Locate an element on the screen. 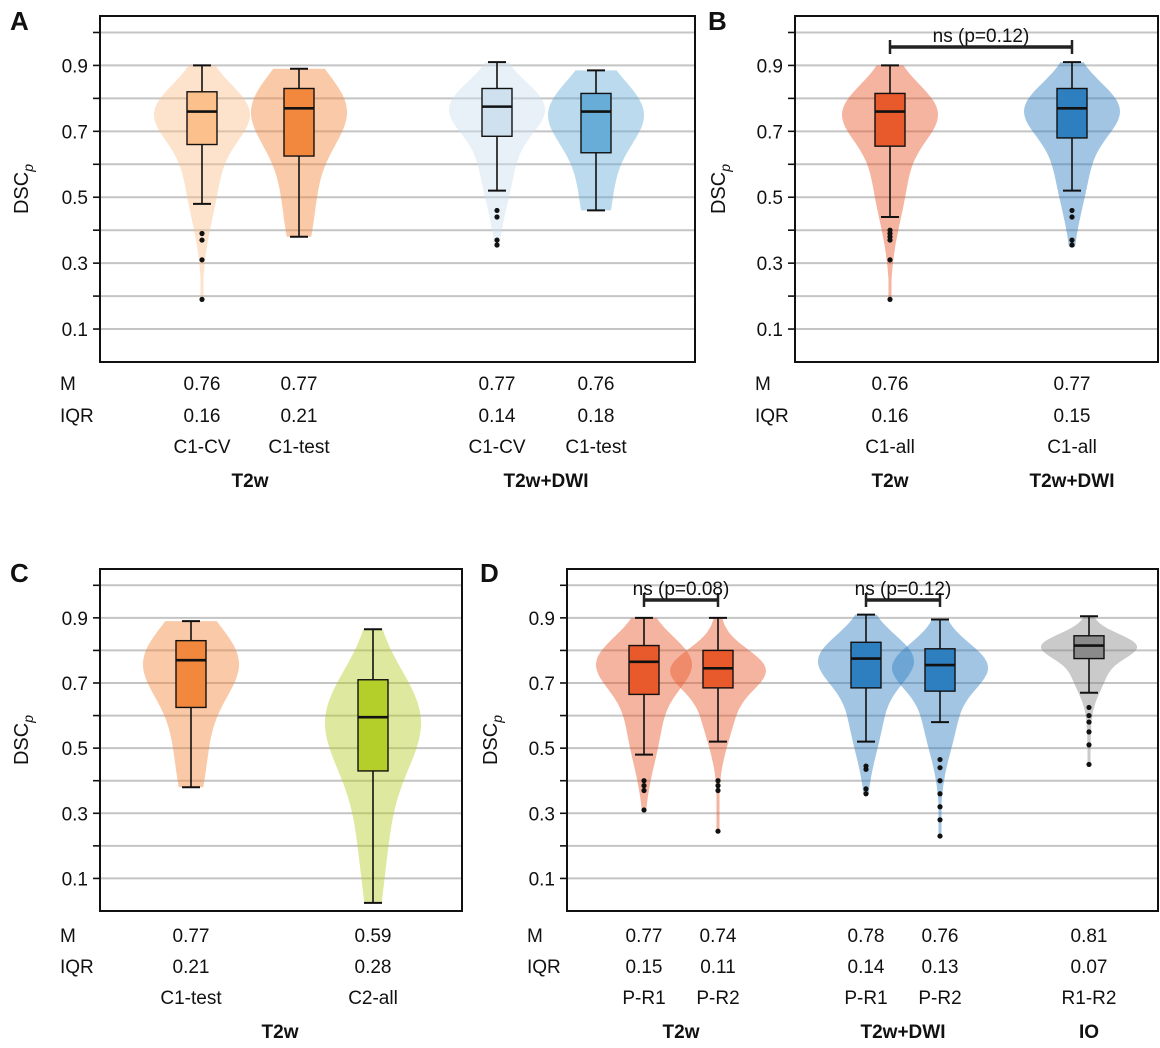 The width and height of the screenshot is (1160, 1048). category-label: P-R2 is located at coordinates (939, 998).